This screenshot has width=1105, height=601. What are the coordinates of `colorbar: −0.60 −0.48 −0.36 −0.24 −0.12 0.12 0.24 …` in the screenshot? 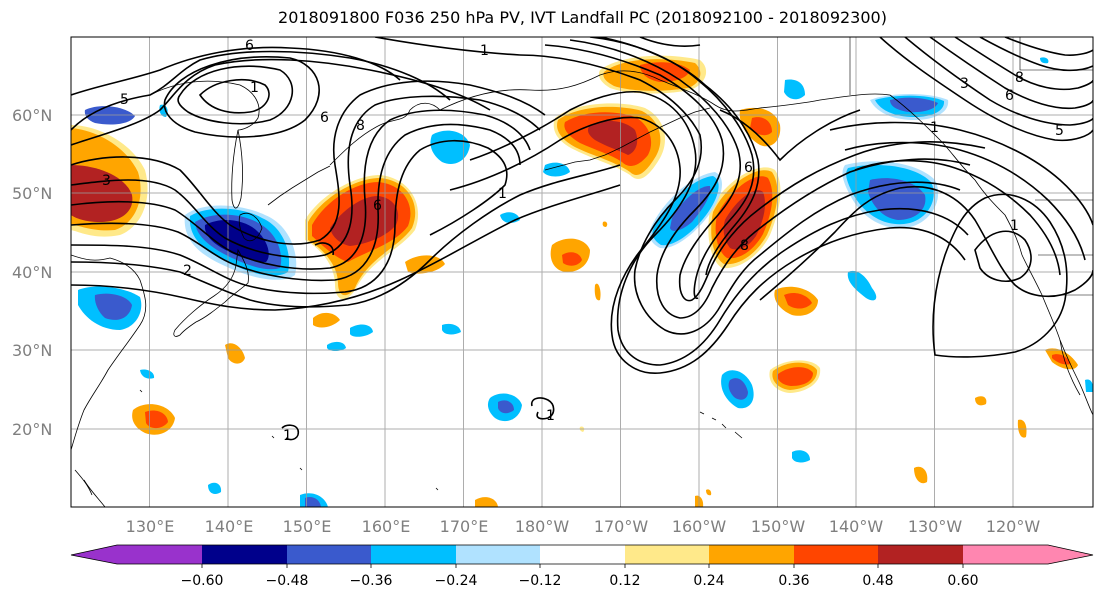 It's located at (582, 566).